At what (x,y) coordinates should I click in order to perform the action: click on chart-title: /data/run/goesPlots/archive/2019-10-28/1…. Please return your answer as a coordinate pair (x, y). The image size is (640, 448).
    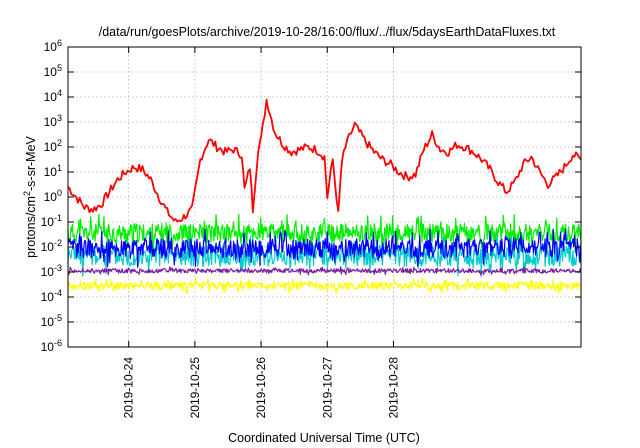
    Looking at the image, I should click on (327, 32).